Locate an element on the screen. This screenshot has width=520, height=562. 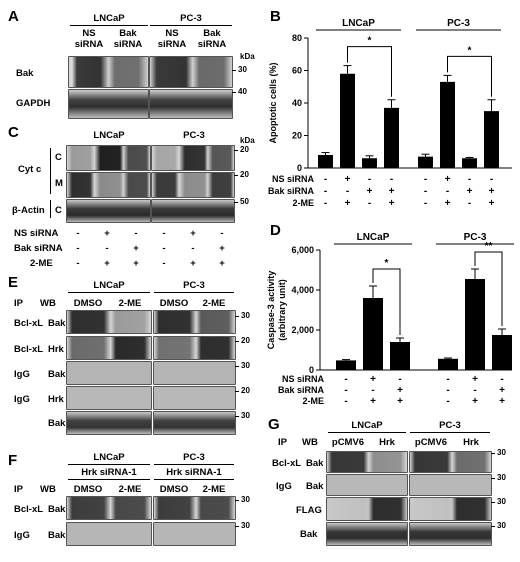
blot-bak-pc3 is located at coordinates (191, 72).